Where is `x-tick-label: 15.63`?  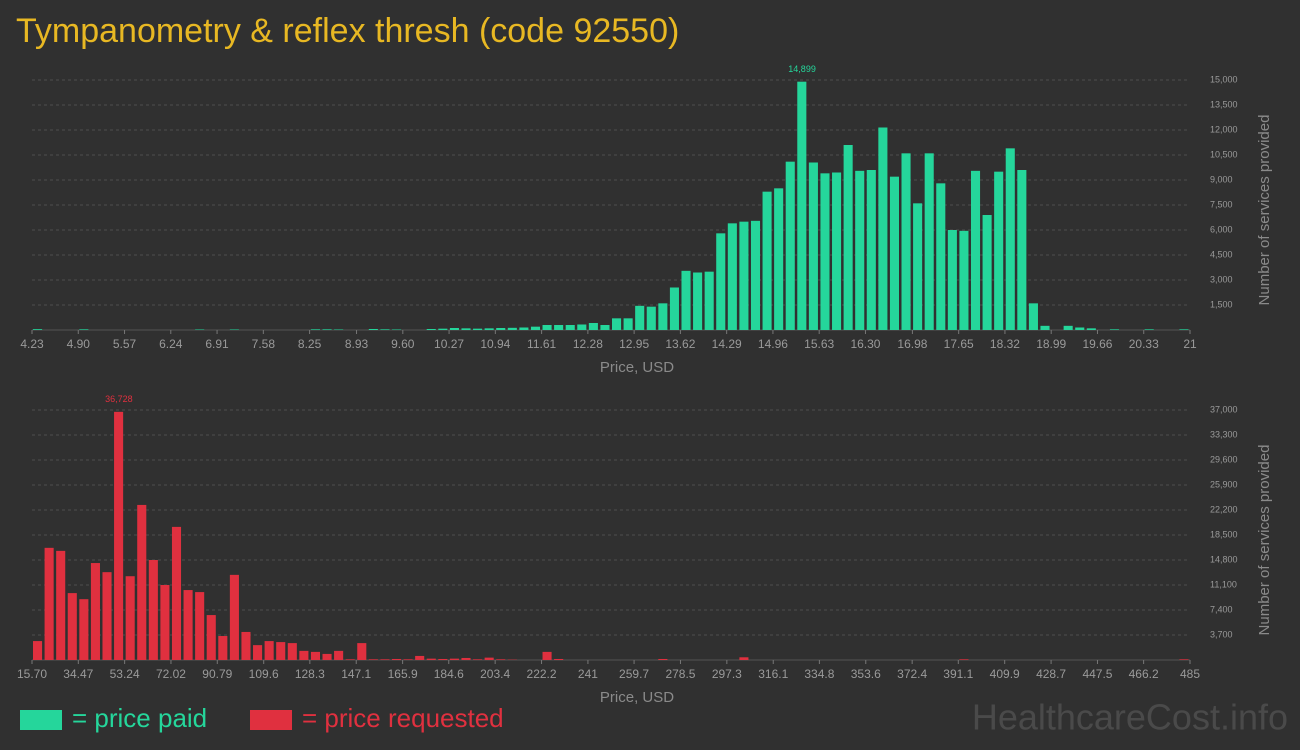
x-tick-label: 15.63 is located at coordinates (819, 344).